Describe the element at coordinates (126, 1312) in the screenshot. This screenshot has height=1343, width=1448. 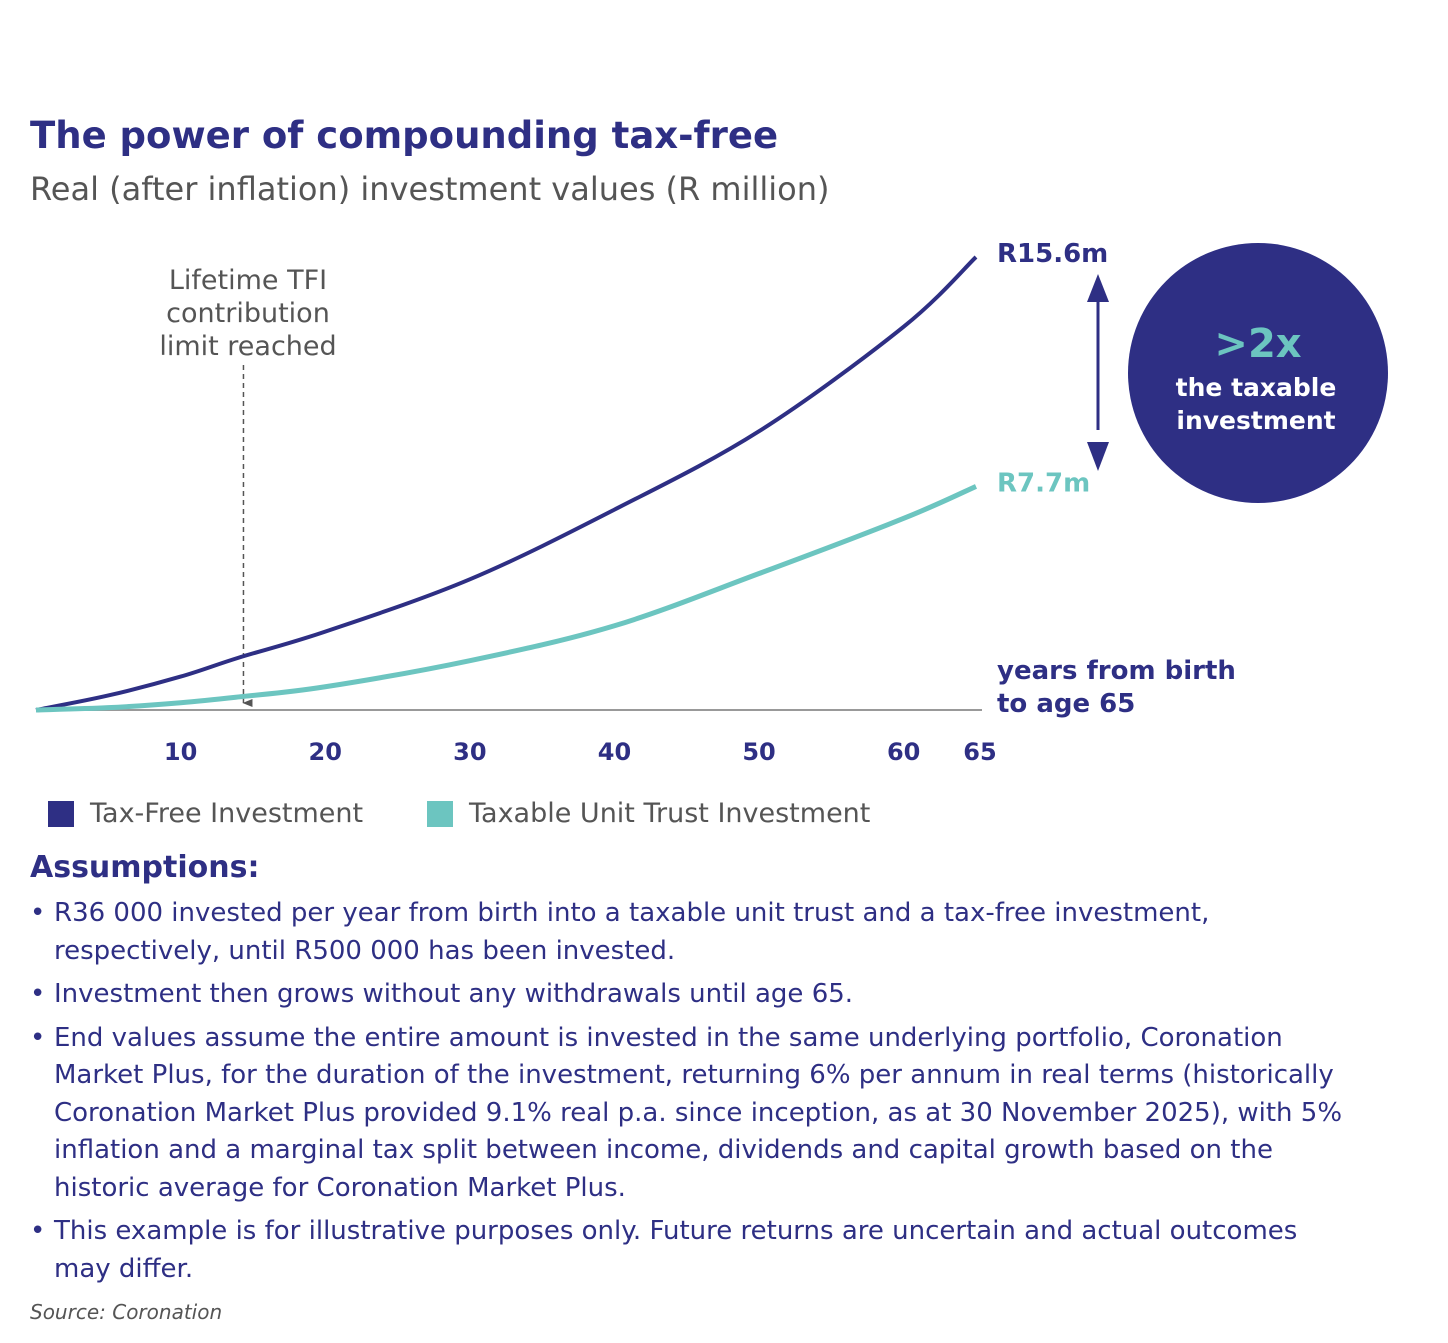
I see `source-note: Source: Coronation` at that location.